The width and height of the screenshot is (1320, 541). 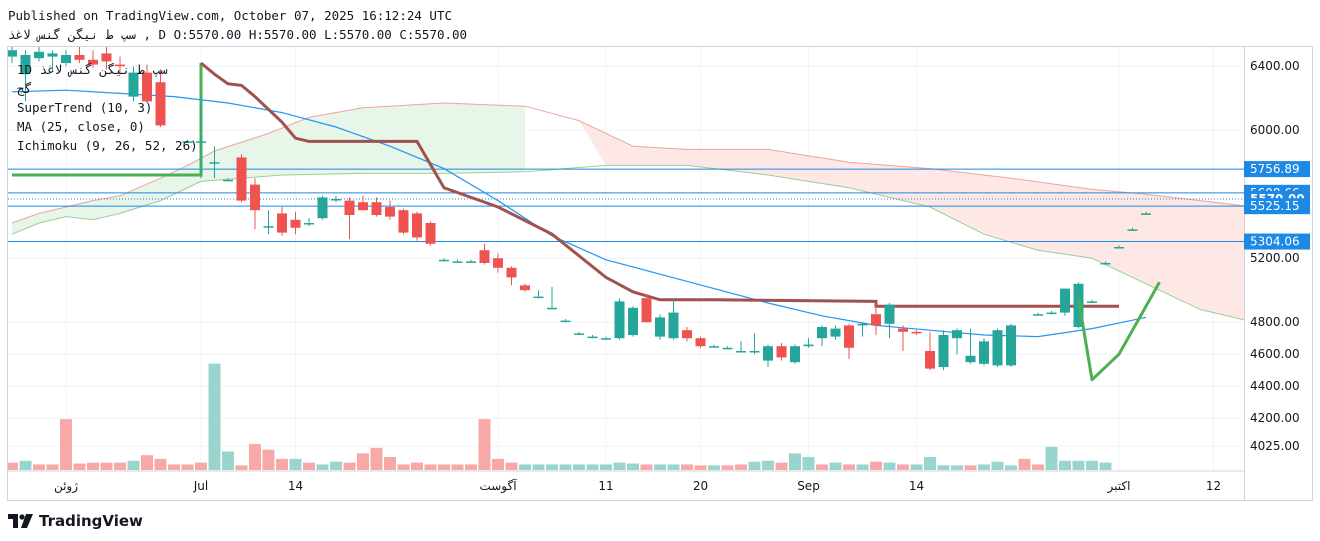 I want to click on time-axis-label: 14, so click(x=295, y=486).